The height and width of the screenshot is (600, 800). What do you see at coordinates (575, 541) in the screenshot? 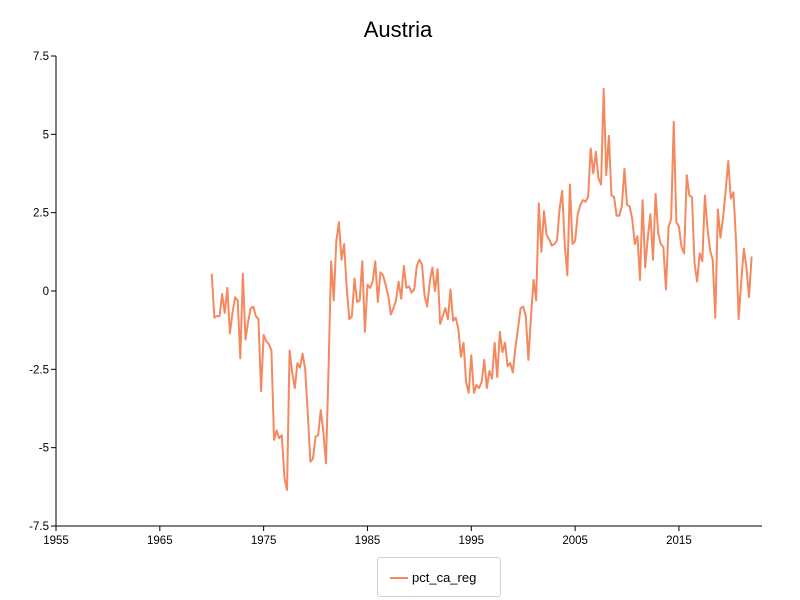
I see `x-tick-label: 2005` at bounding box center [575, 541].